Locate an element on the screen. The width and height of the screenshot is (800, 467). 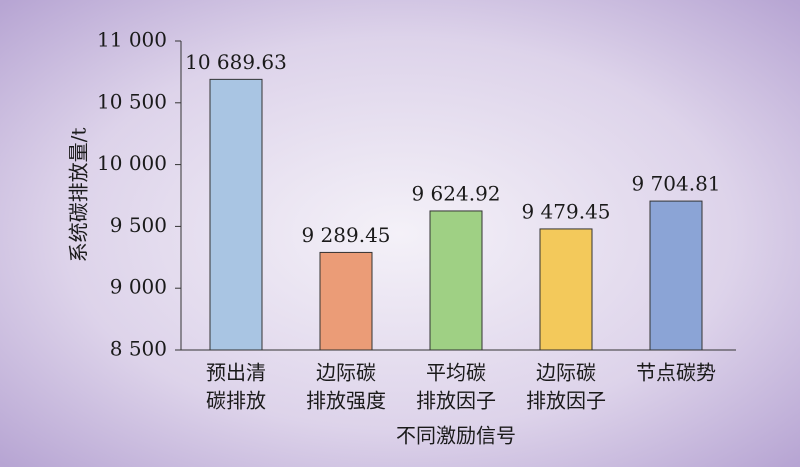
x-tick-label: 平均碳 is located at coordinates (456, 373).